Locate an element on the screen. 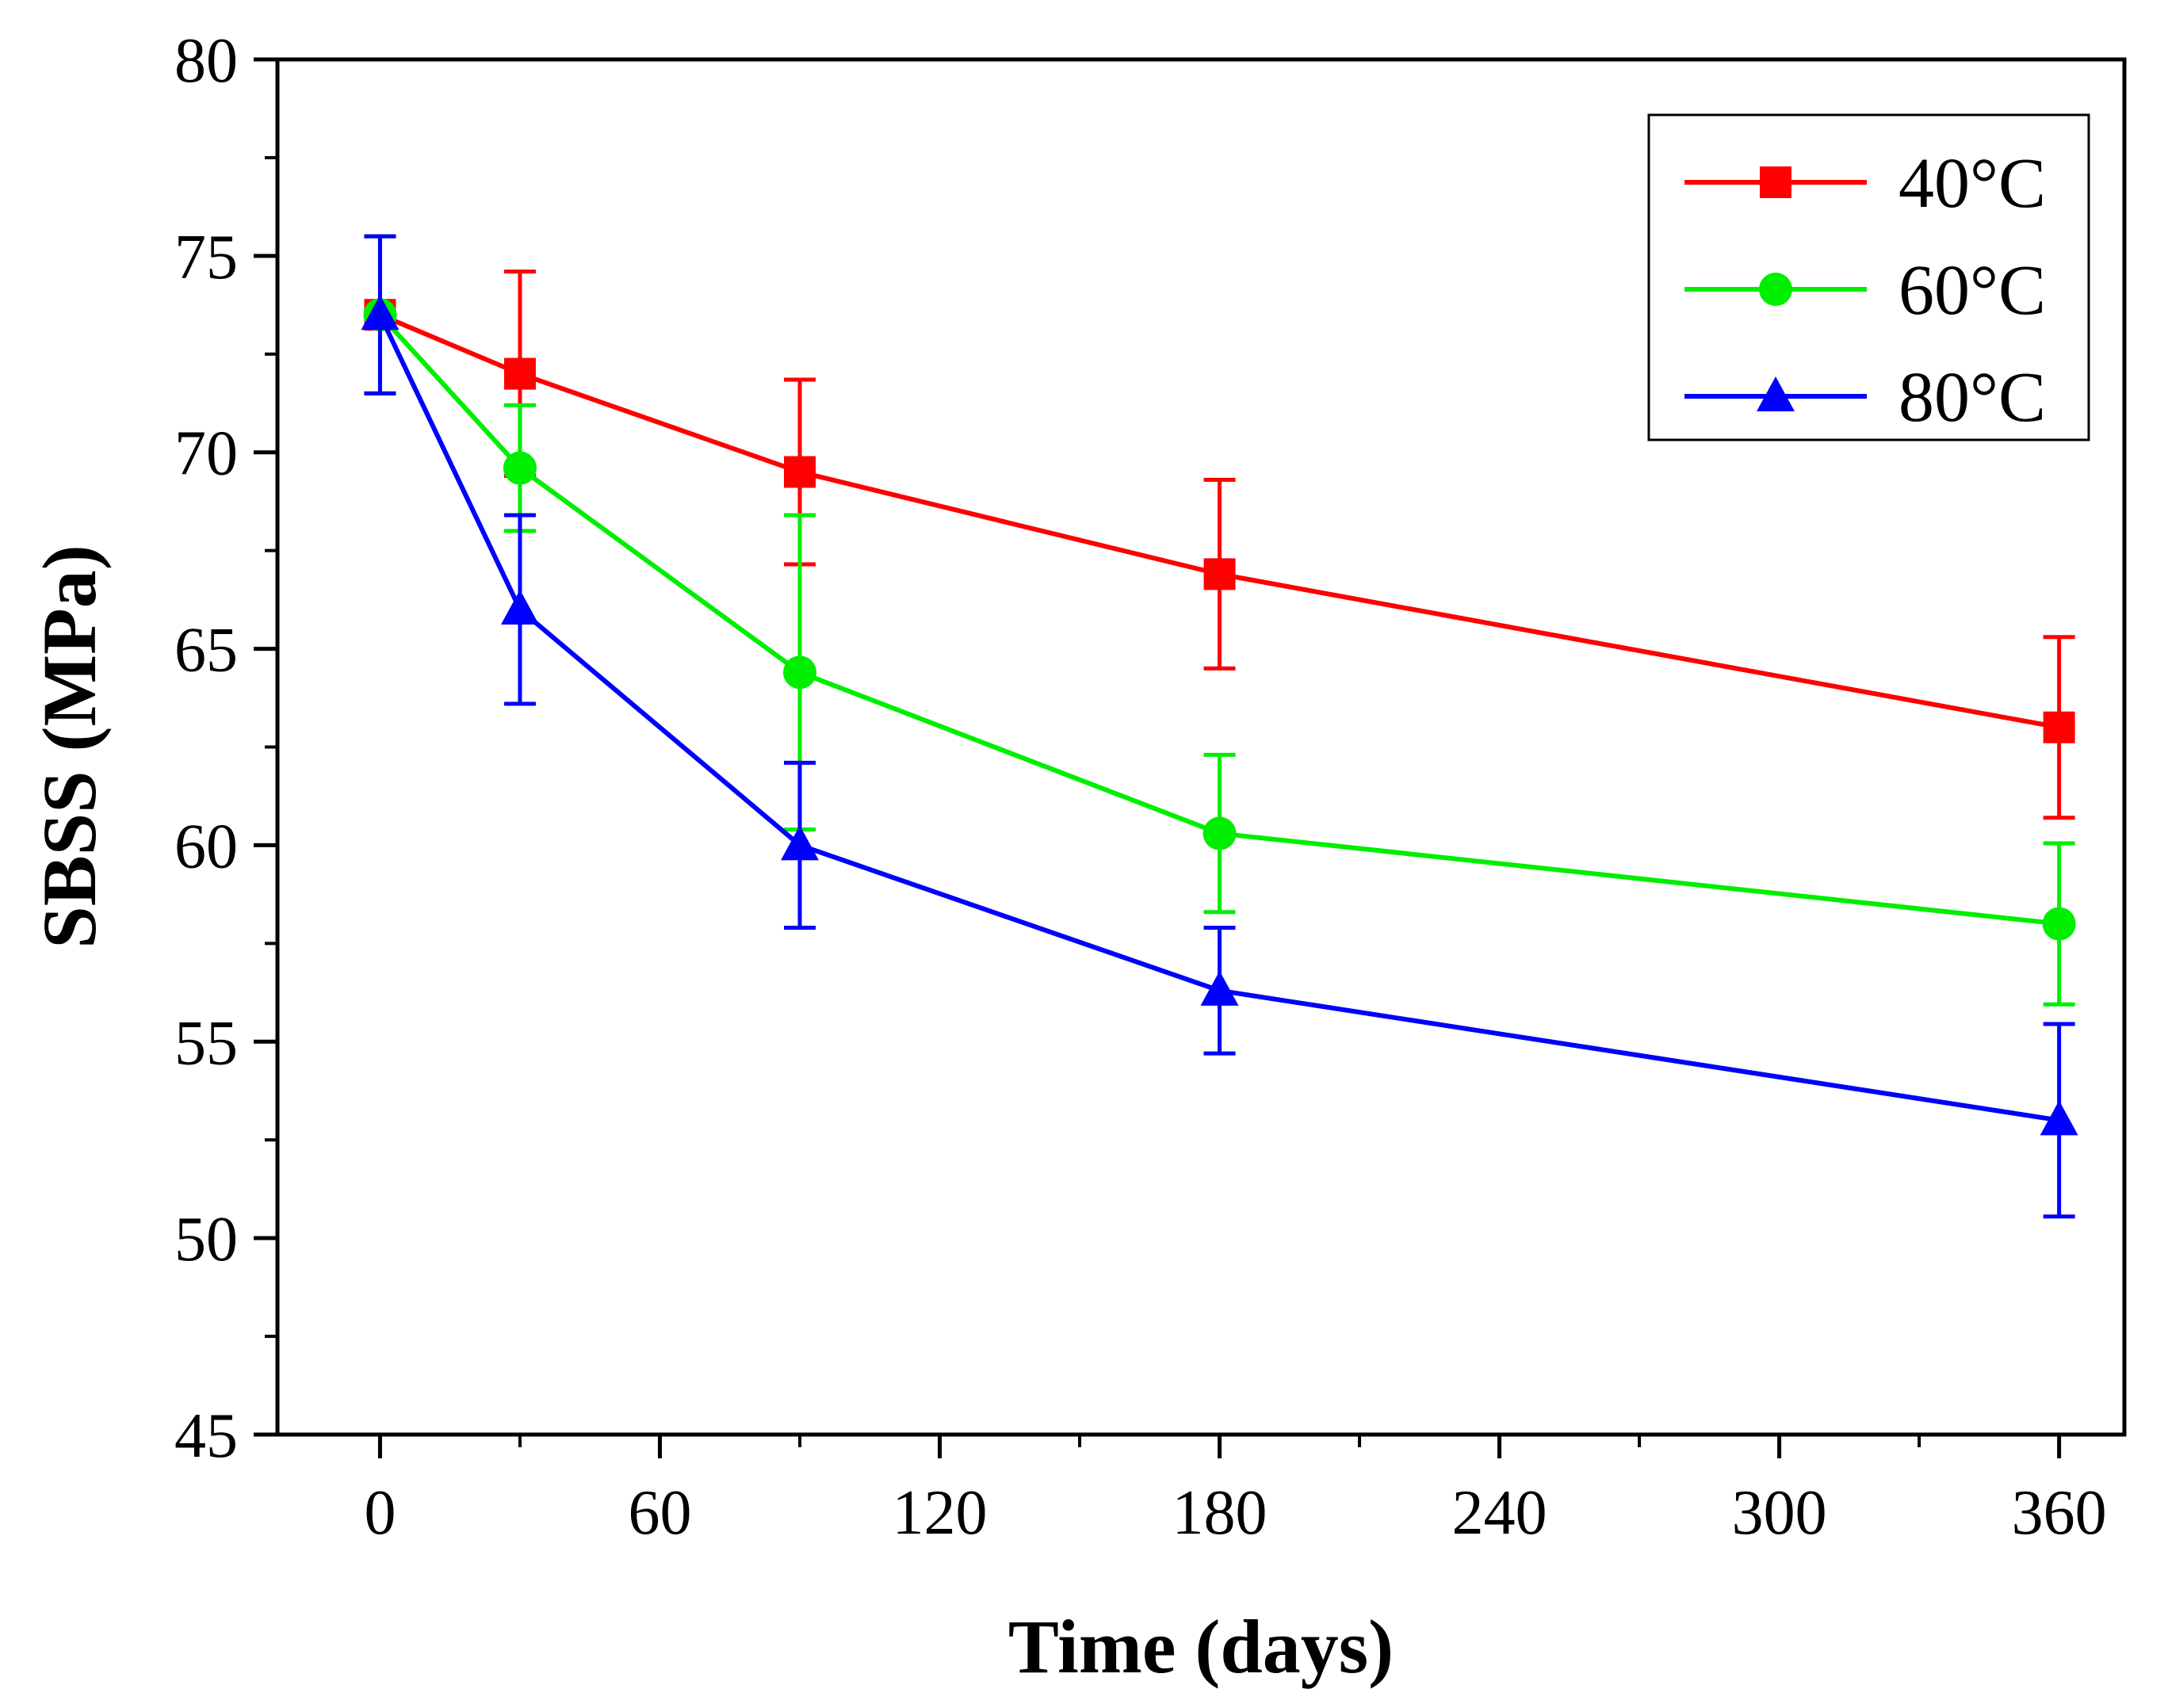 This screenshot has width=2168, height=1708. y-tick-label: 50 is located at coordinates (206, 1239).